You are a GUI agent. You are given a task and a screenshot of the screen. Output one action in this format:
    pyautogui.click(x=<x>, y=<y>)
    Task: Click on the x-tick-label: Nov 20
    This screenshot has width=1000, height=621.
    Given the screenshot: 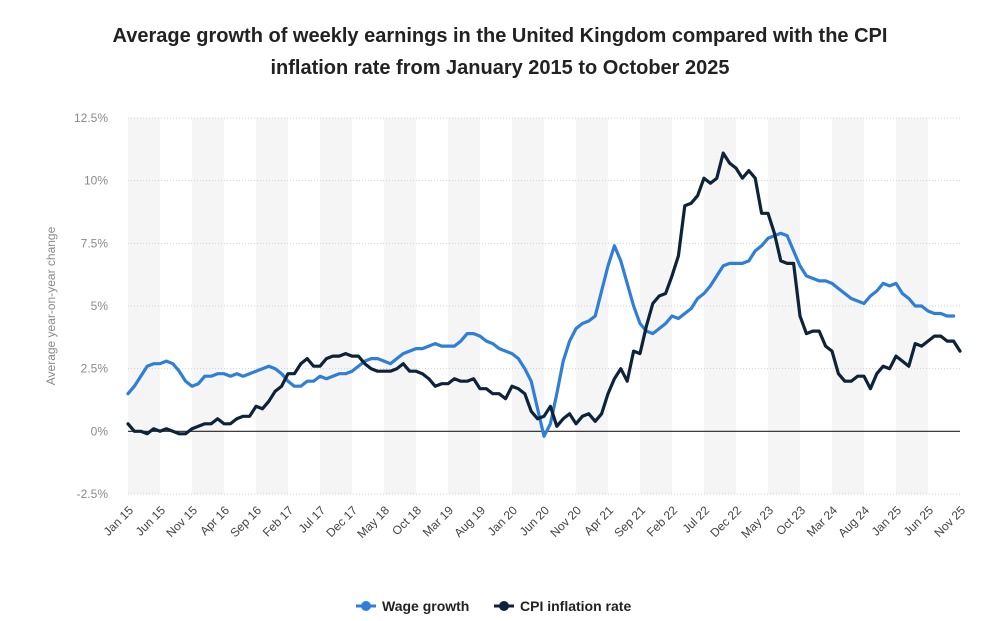 What is the action you would take?
    pyautogui.click(x=565, y=521)
    